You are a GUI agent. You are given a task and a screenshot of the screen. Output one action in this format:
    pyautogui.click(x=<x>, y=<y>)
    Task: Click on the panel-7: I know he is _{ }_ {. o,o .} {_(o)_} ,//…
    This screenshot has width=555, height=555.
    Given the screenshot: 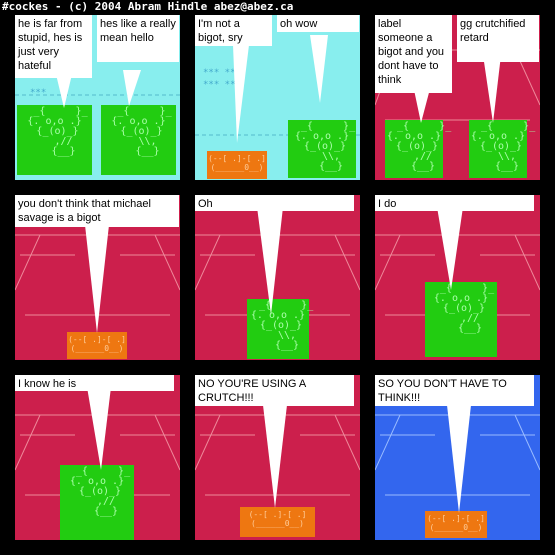 What is the action you would take?
    pyautogui.click(x=97, y=457)
    